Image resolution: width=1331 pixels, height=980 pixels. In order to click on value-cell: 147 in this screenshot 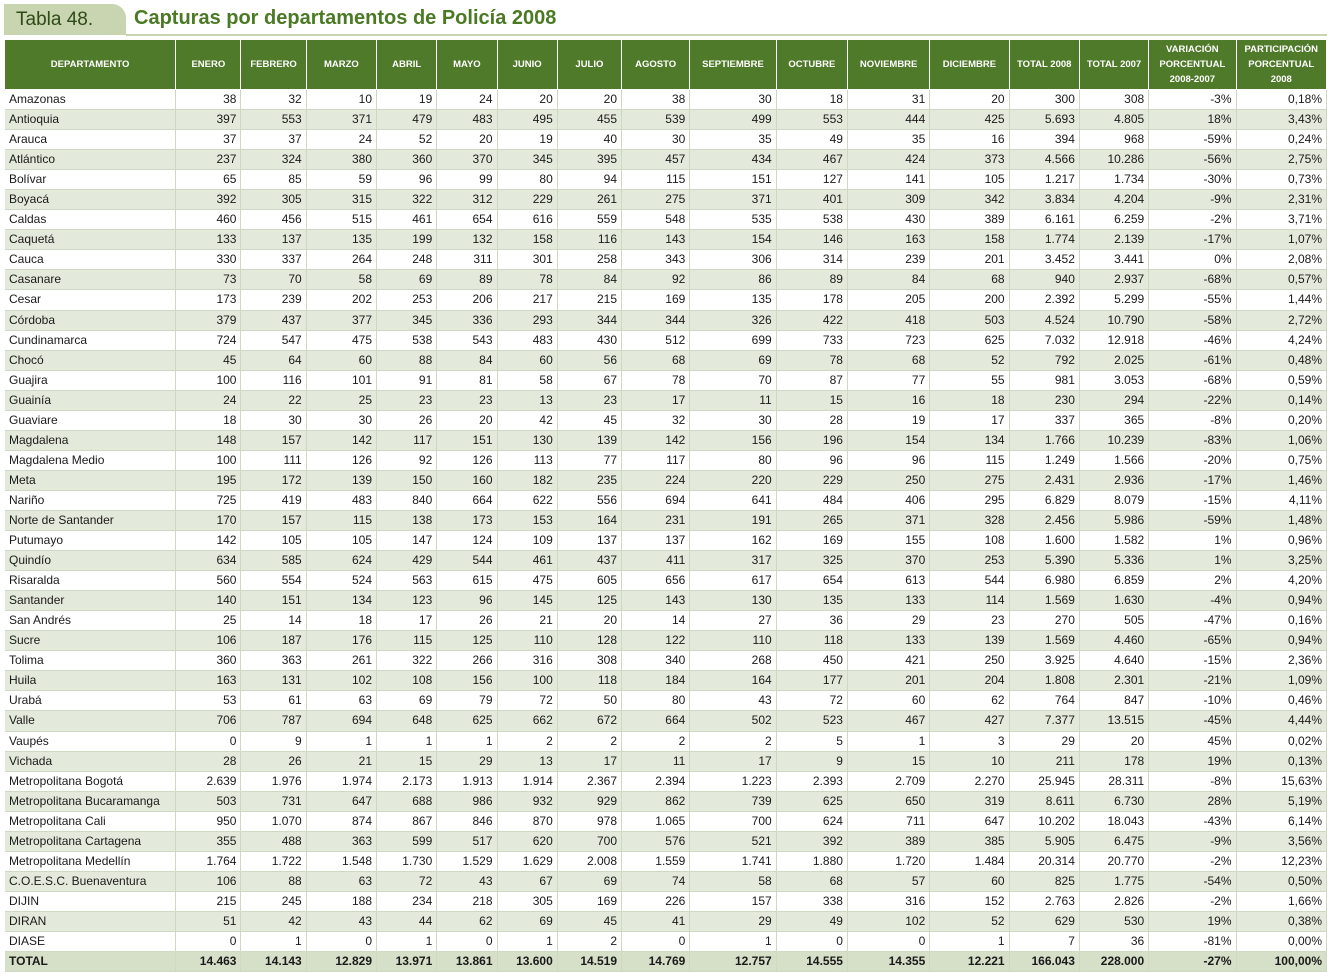, I will do `click(407, 541)`.